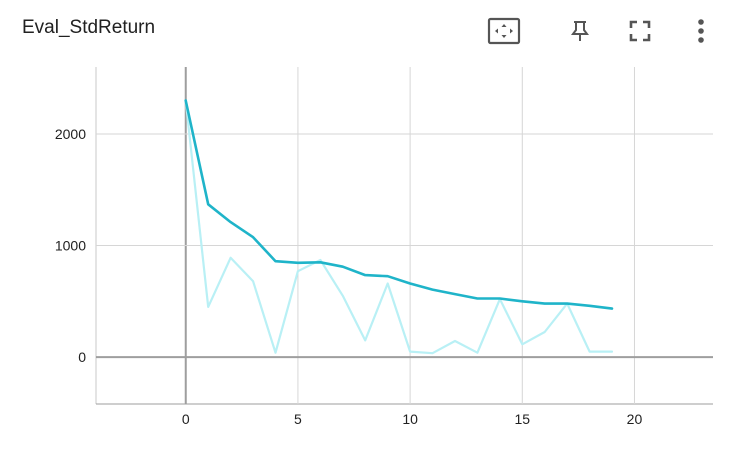 The width and height of the screenshot is (739, 454). Describe the element at coordinates (70, 134) in the screenshot. I see `y-tick-label: 2000` at that location.